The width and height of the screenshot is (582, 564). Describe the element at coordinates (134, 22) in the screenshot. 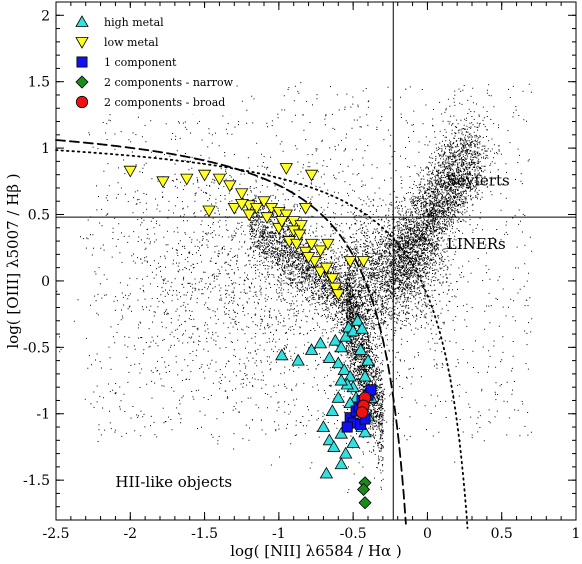

I see `legend-label: high metal` at that location.